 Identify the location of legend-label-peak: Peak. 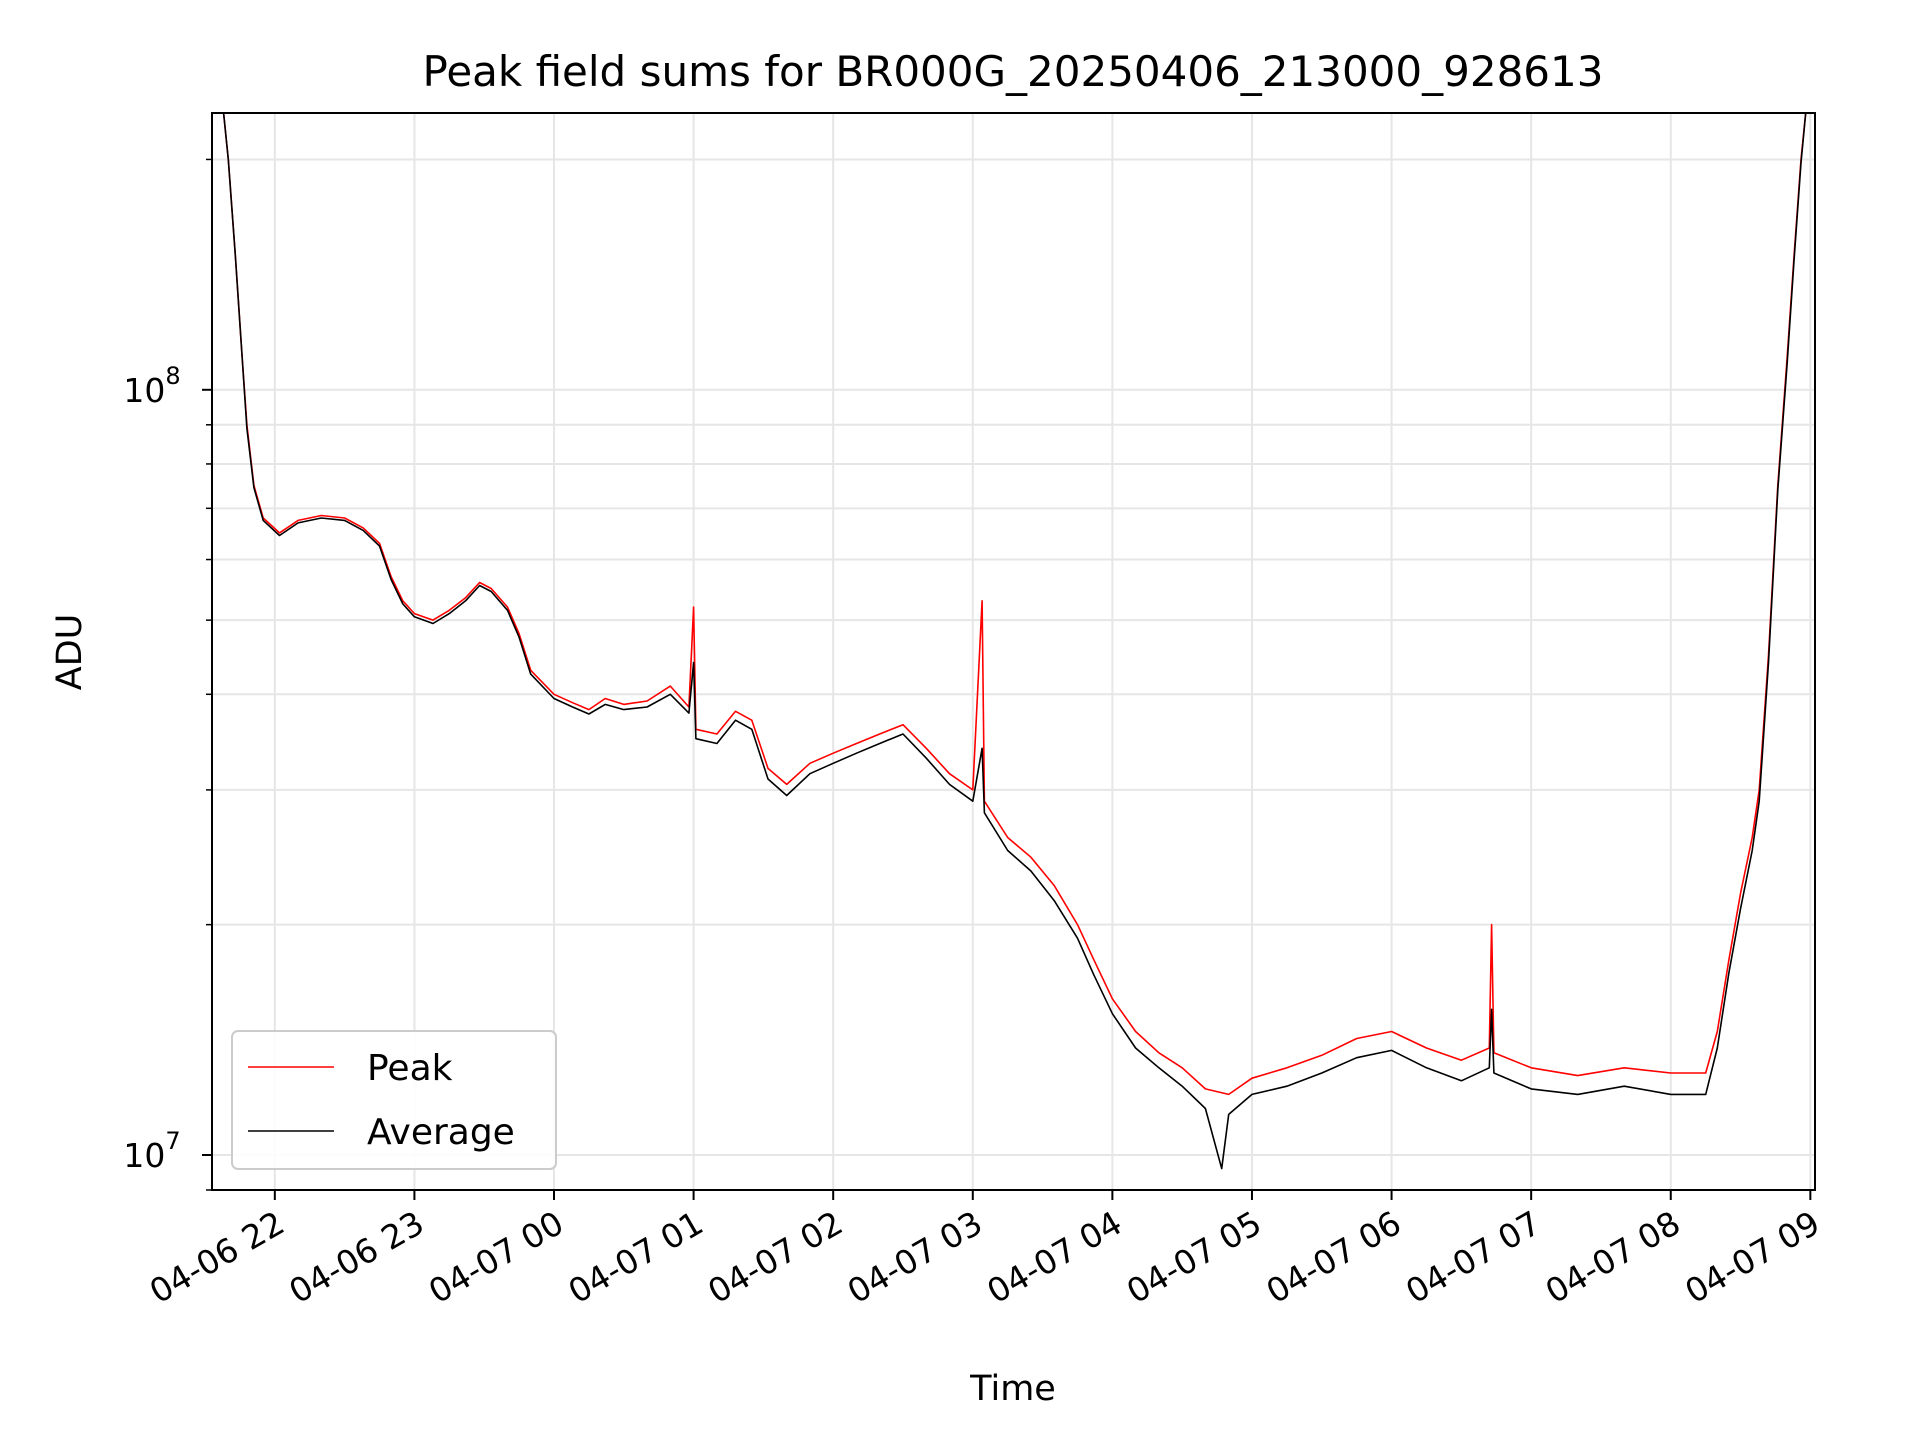
(410, 1068).